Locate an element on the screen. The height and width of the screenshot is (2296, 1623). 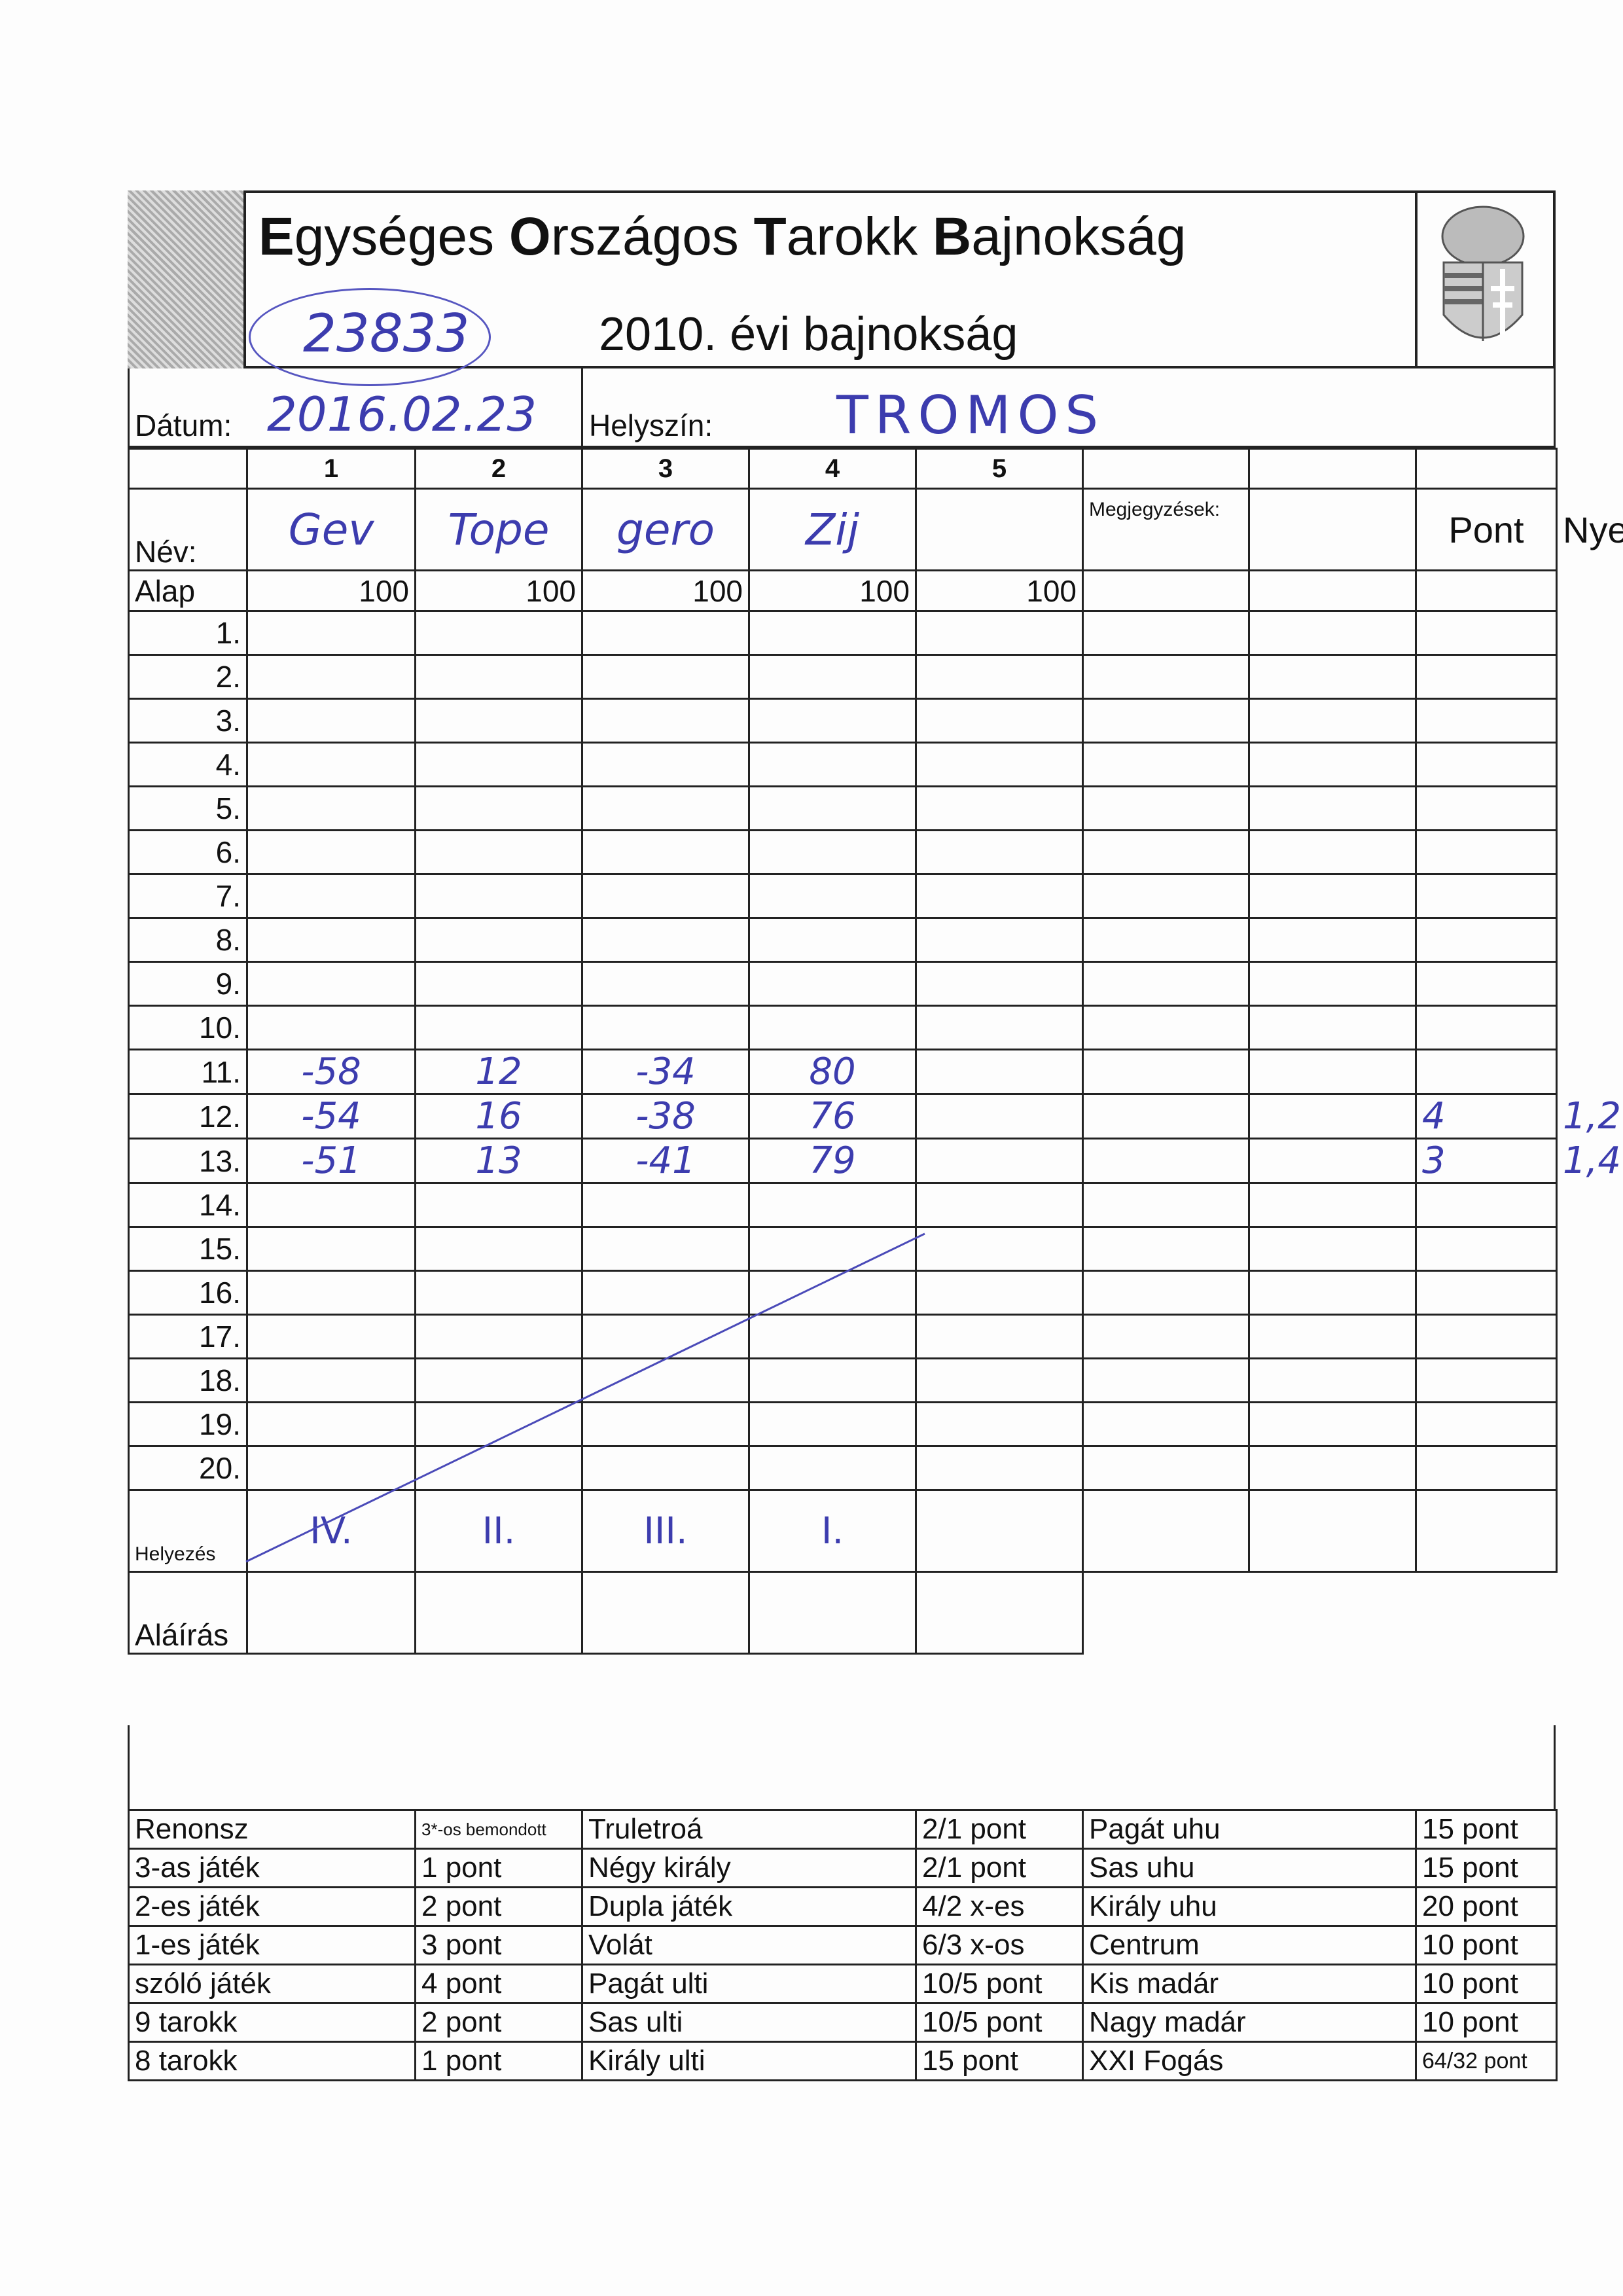
score-cell: 79 is located at coordinates (832, 1161).